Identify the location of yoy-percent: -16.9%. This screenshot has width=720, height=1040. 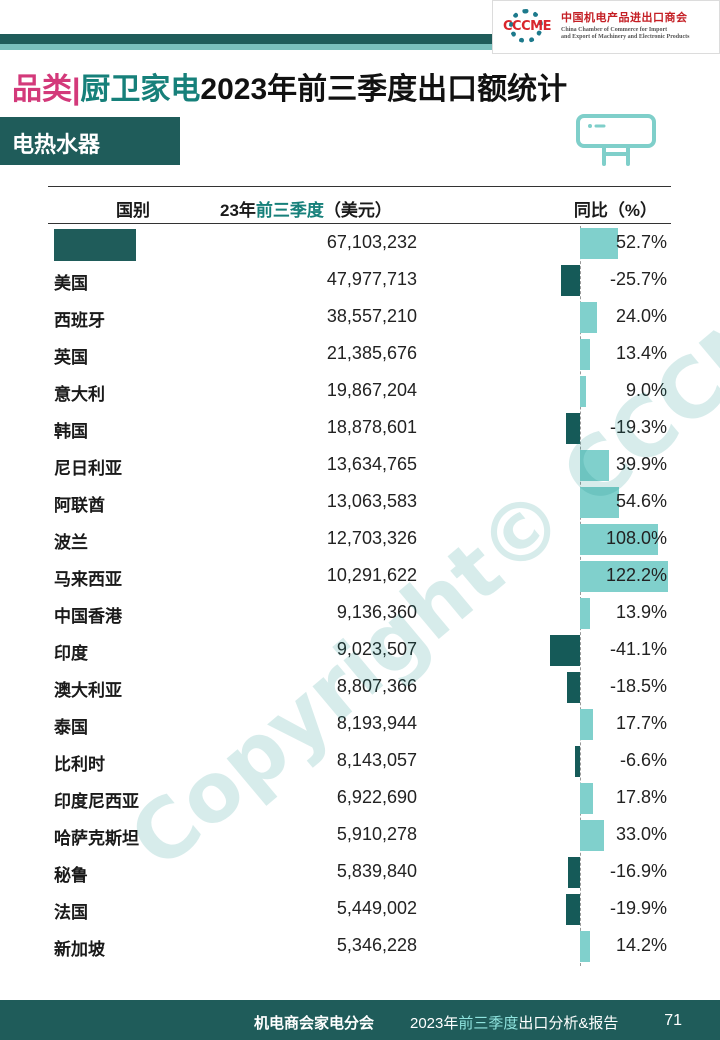
(638, 871).